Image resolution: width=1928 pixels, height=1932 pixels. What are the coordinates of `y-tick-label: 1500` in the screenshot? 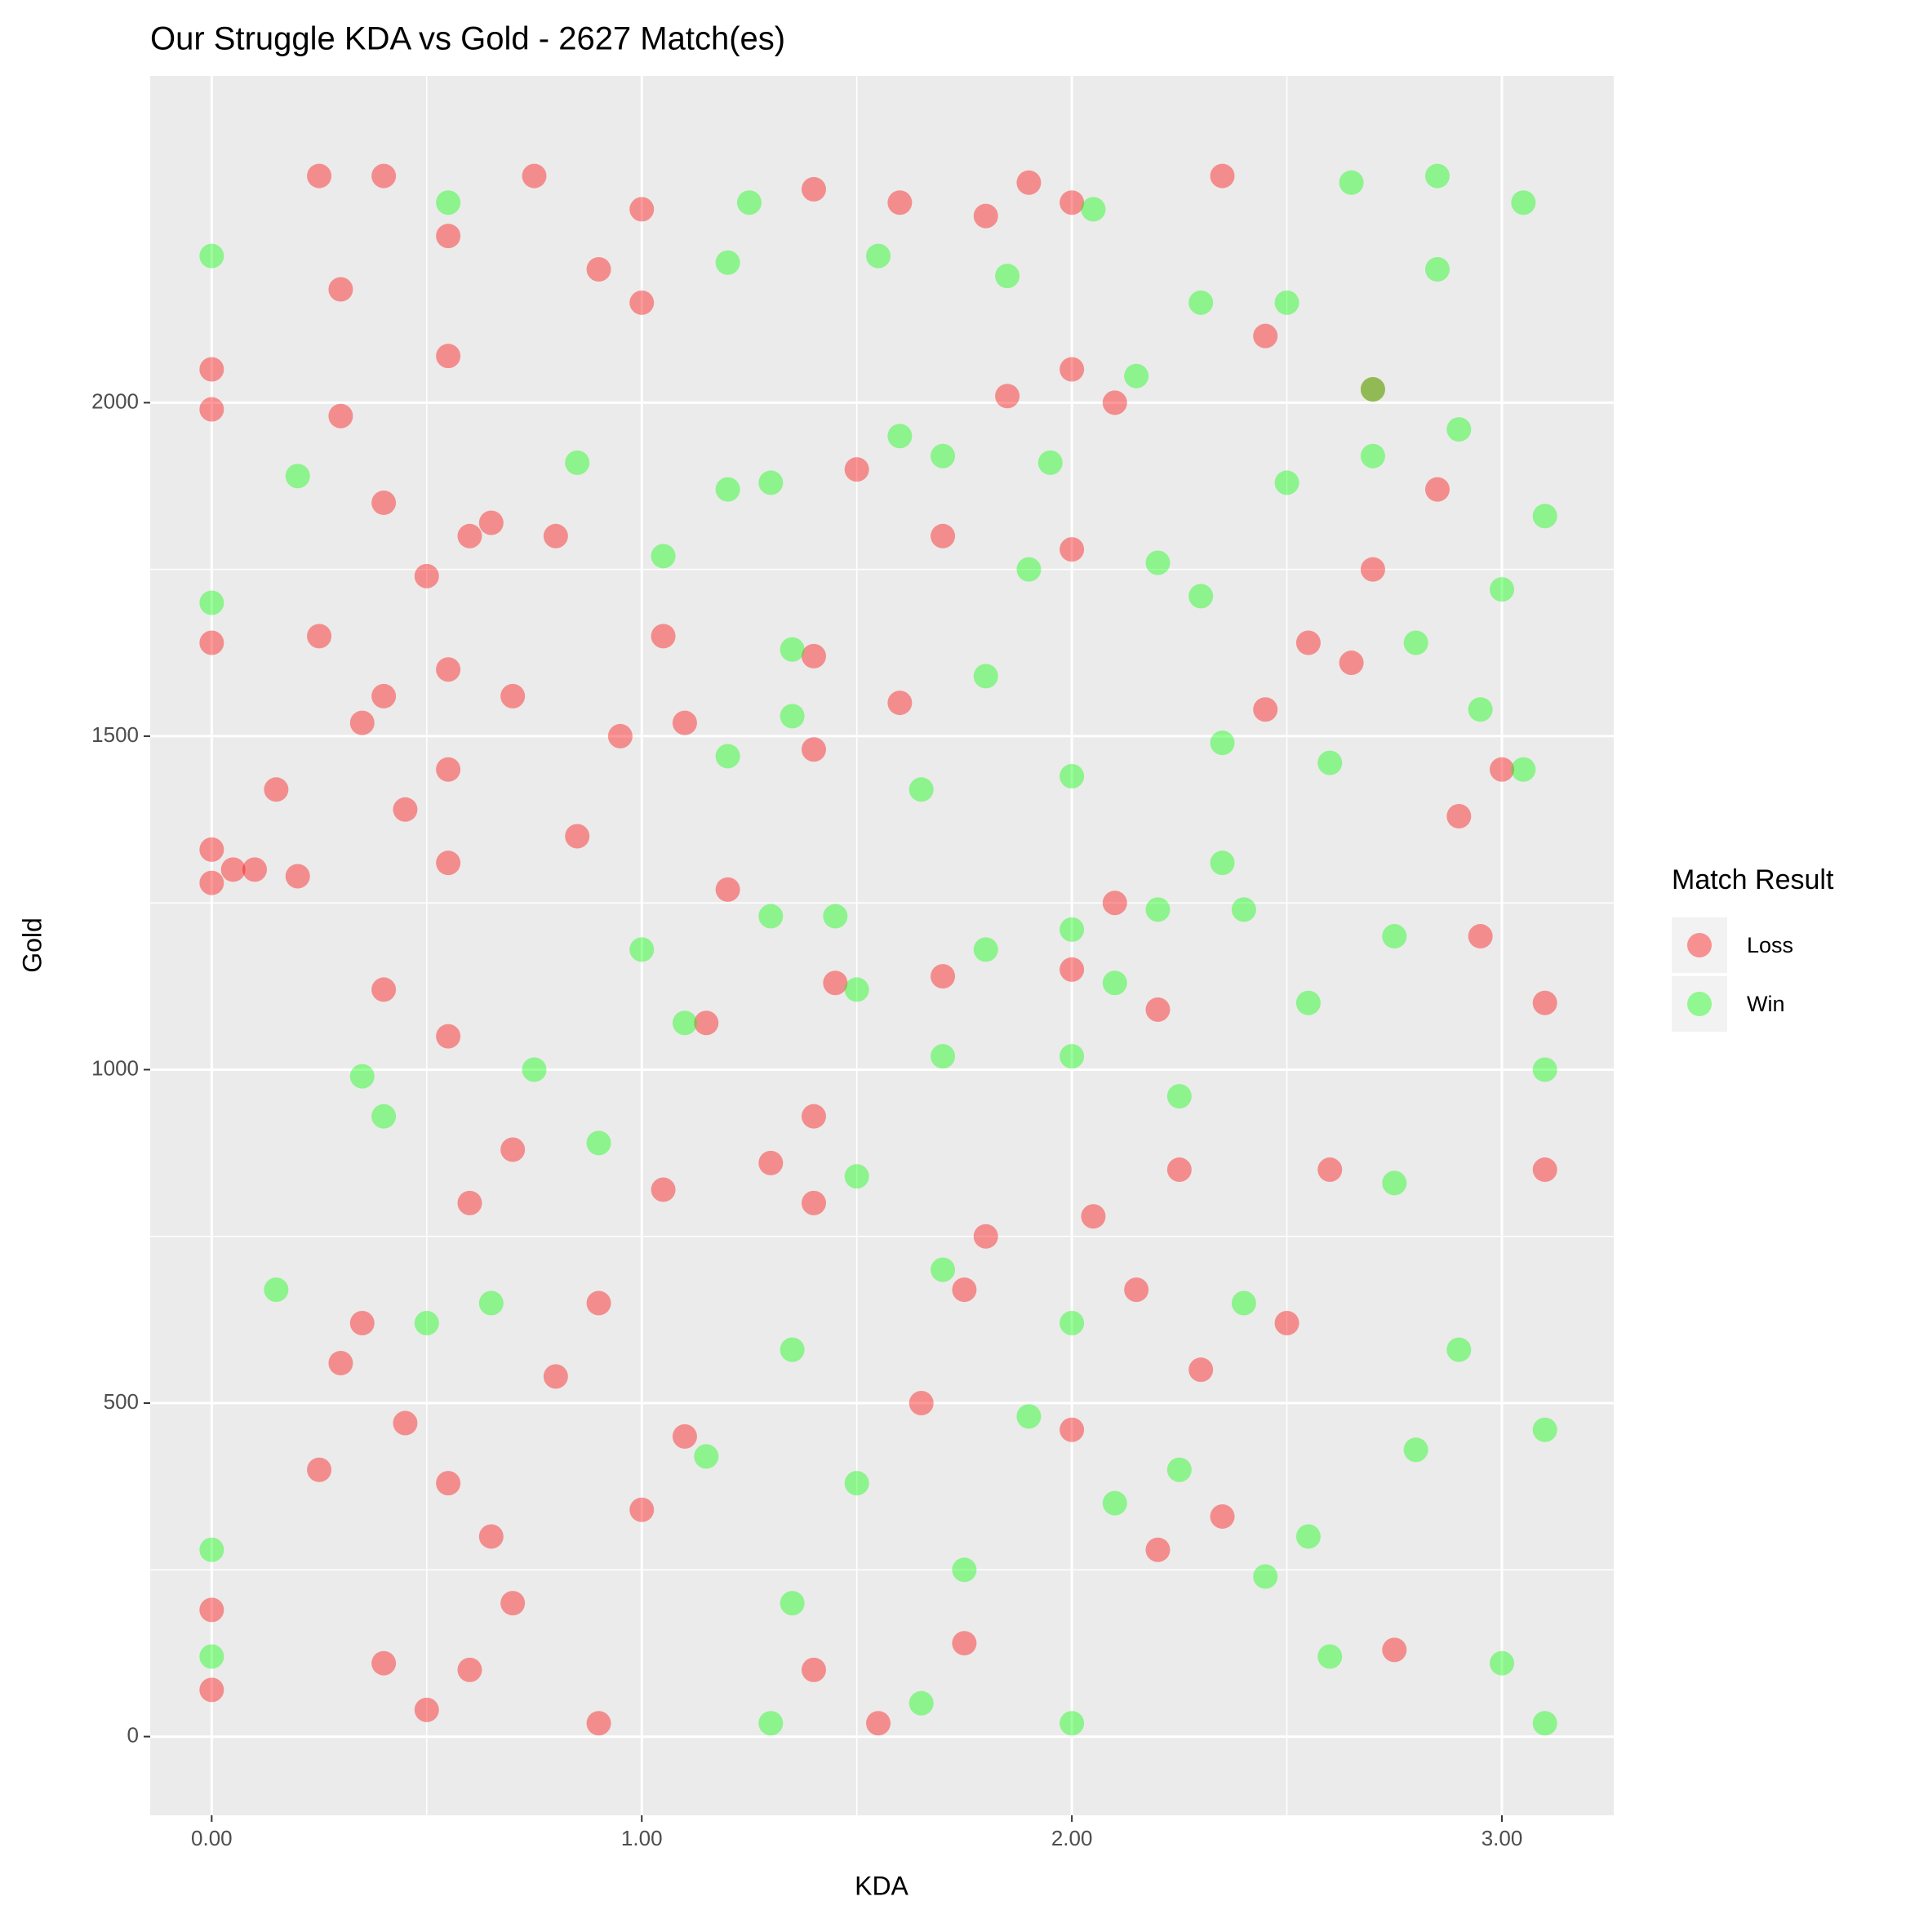 It's located at (115, 734).